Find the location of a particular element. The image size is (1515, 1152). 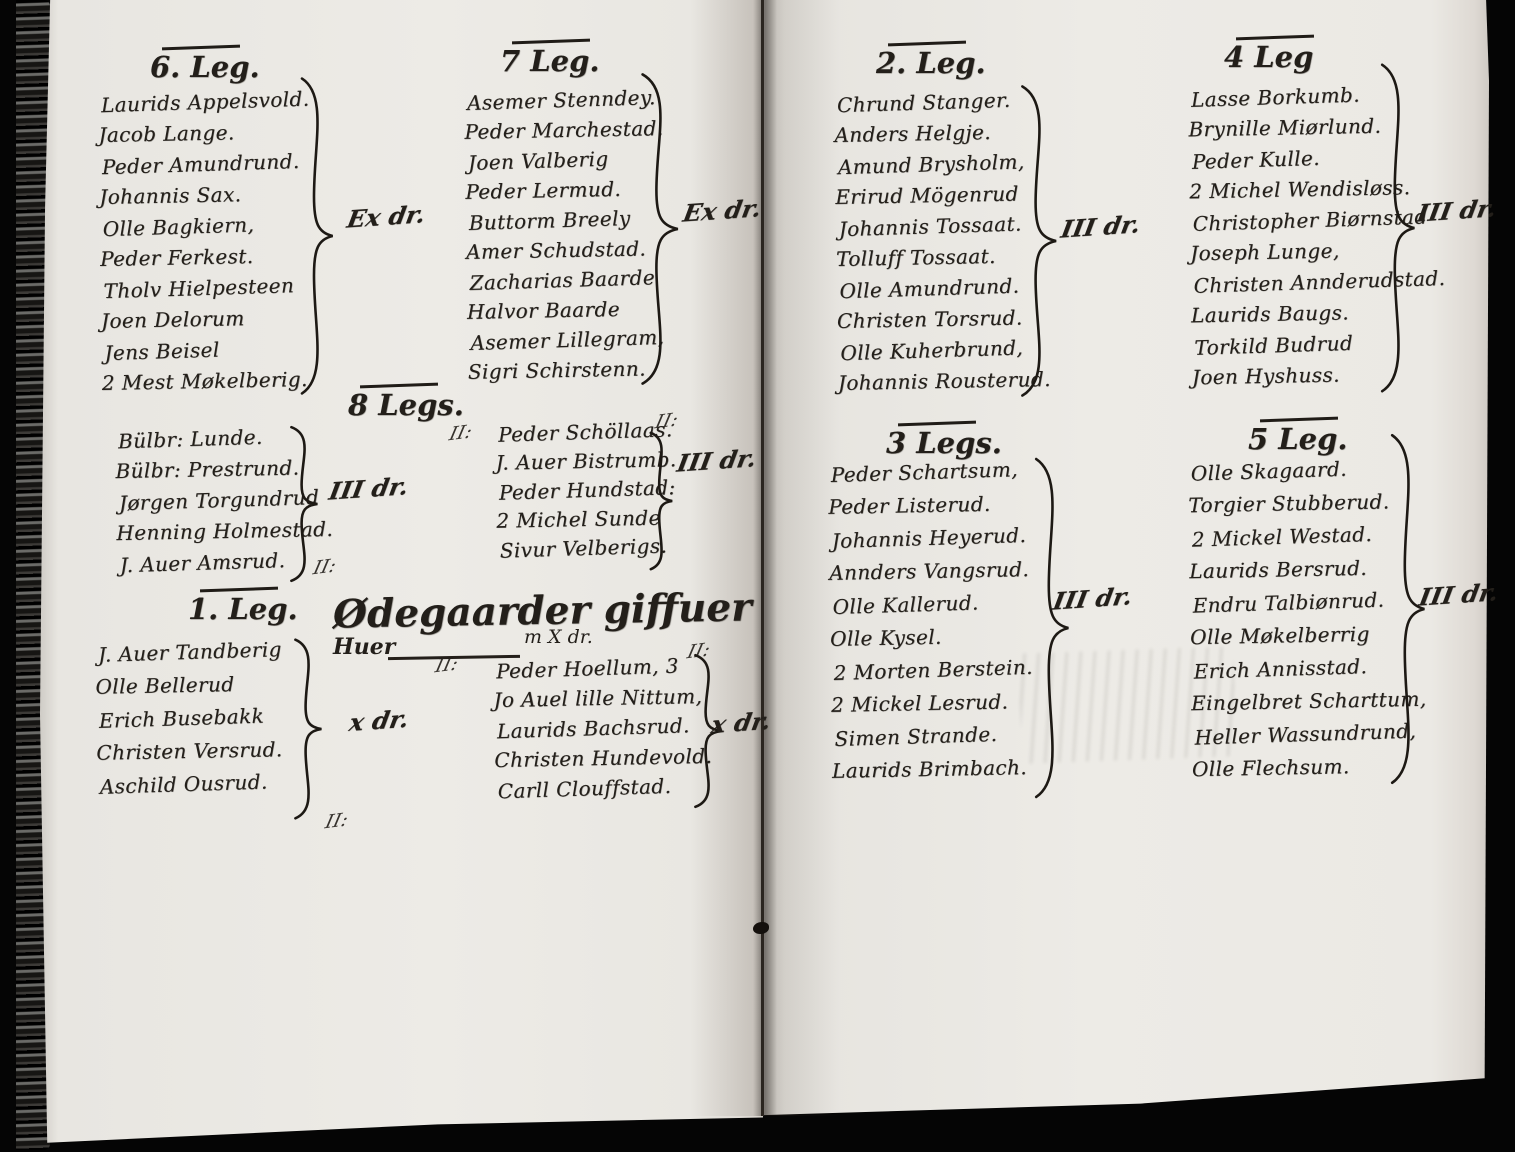

leg-7-header-label: 7 Leg. is located at coordinates (550, 61).